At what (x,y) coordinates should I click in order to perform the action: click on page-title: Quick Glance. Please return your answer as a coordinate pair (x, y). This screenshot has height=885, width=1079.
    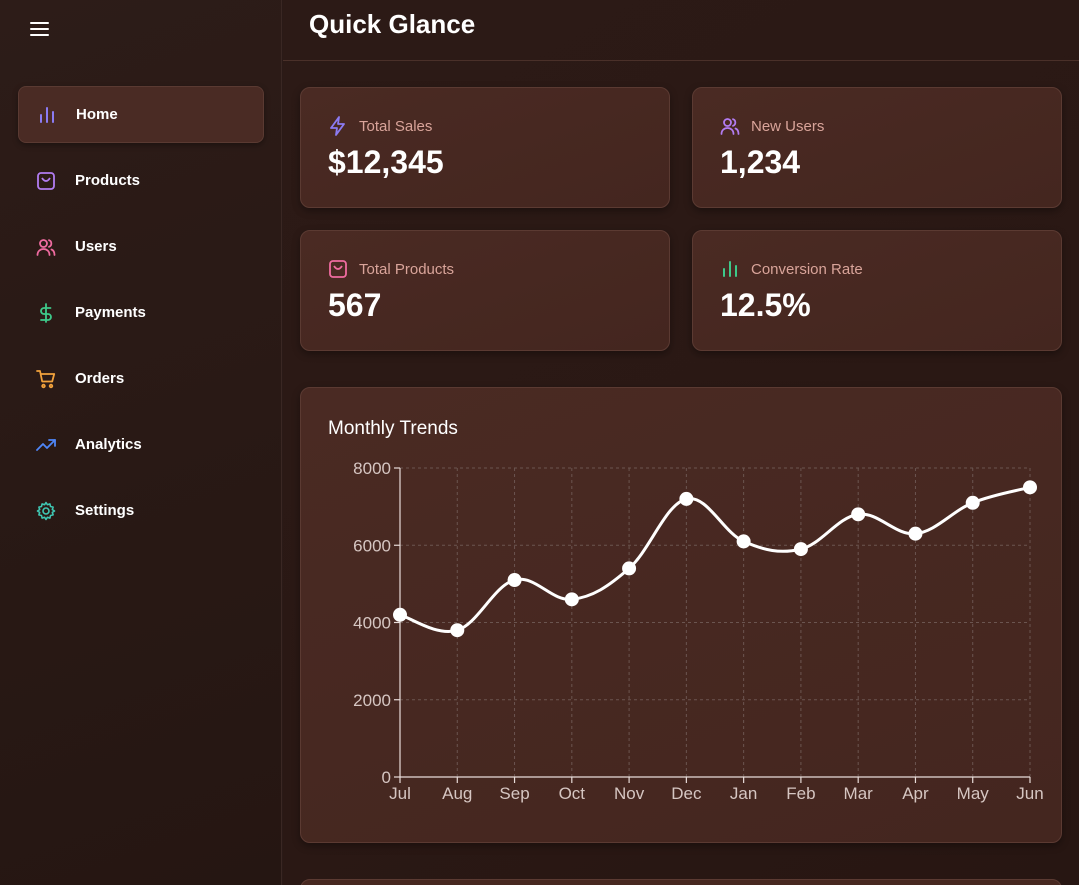
    Looking at the image, I should click on (392, 24).